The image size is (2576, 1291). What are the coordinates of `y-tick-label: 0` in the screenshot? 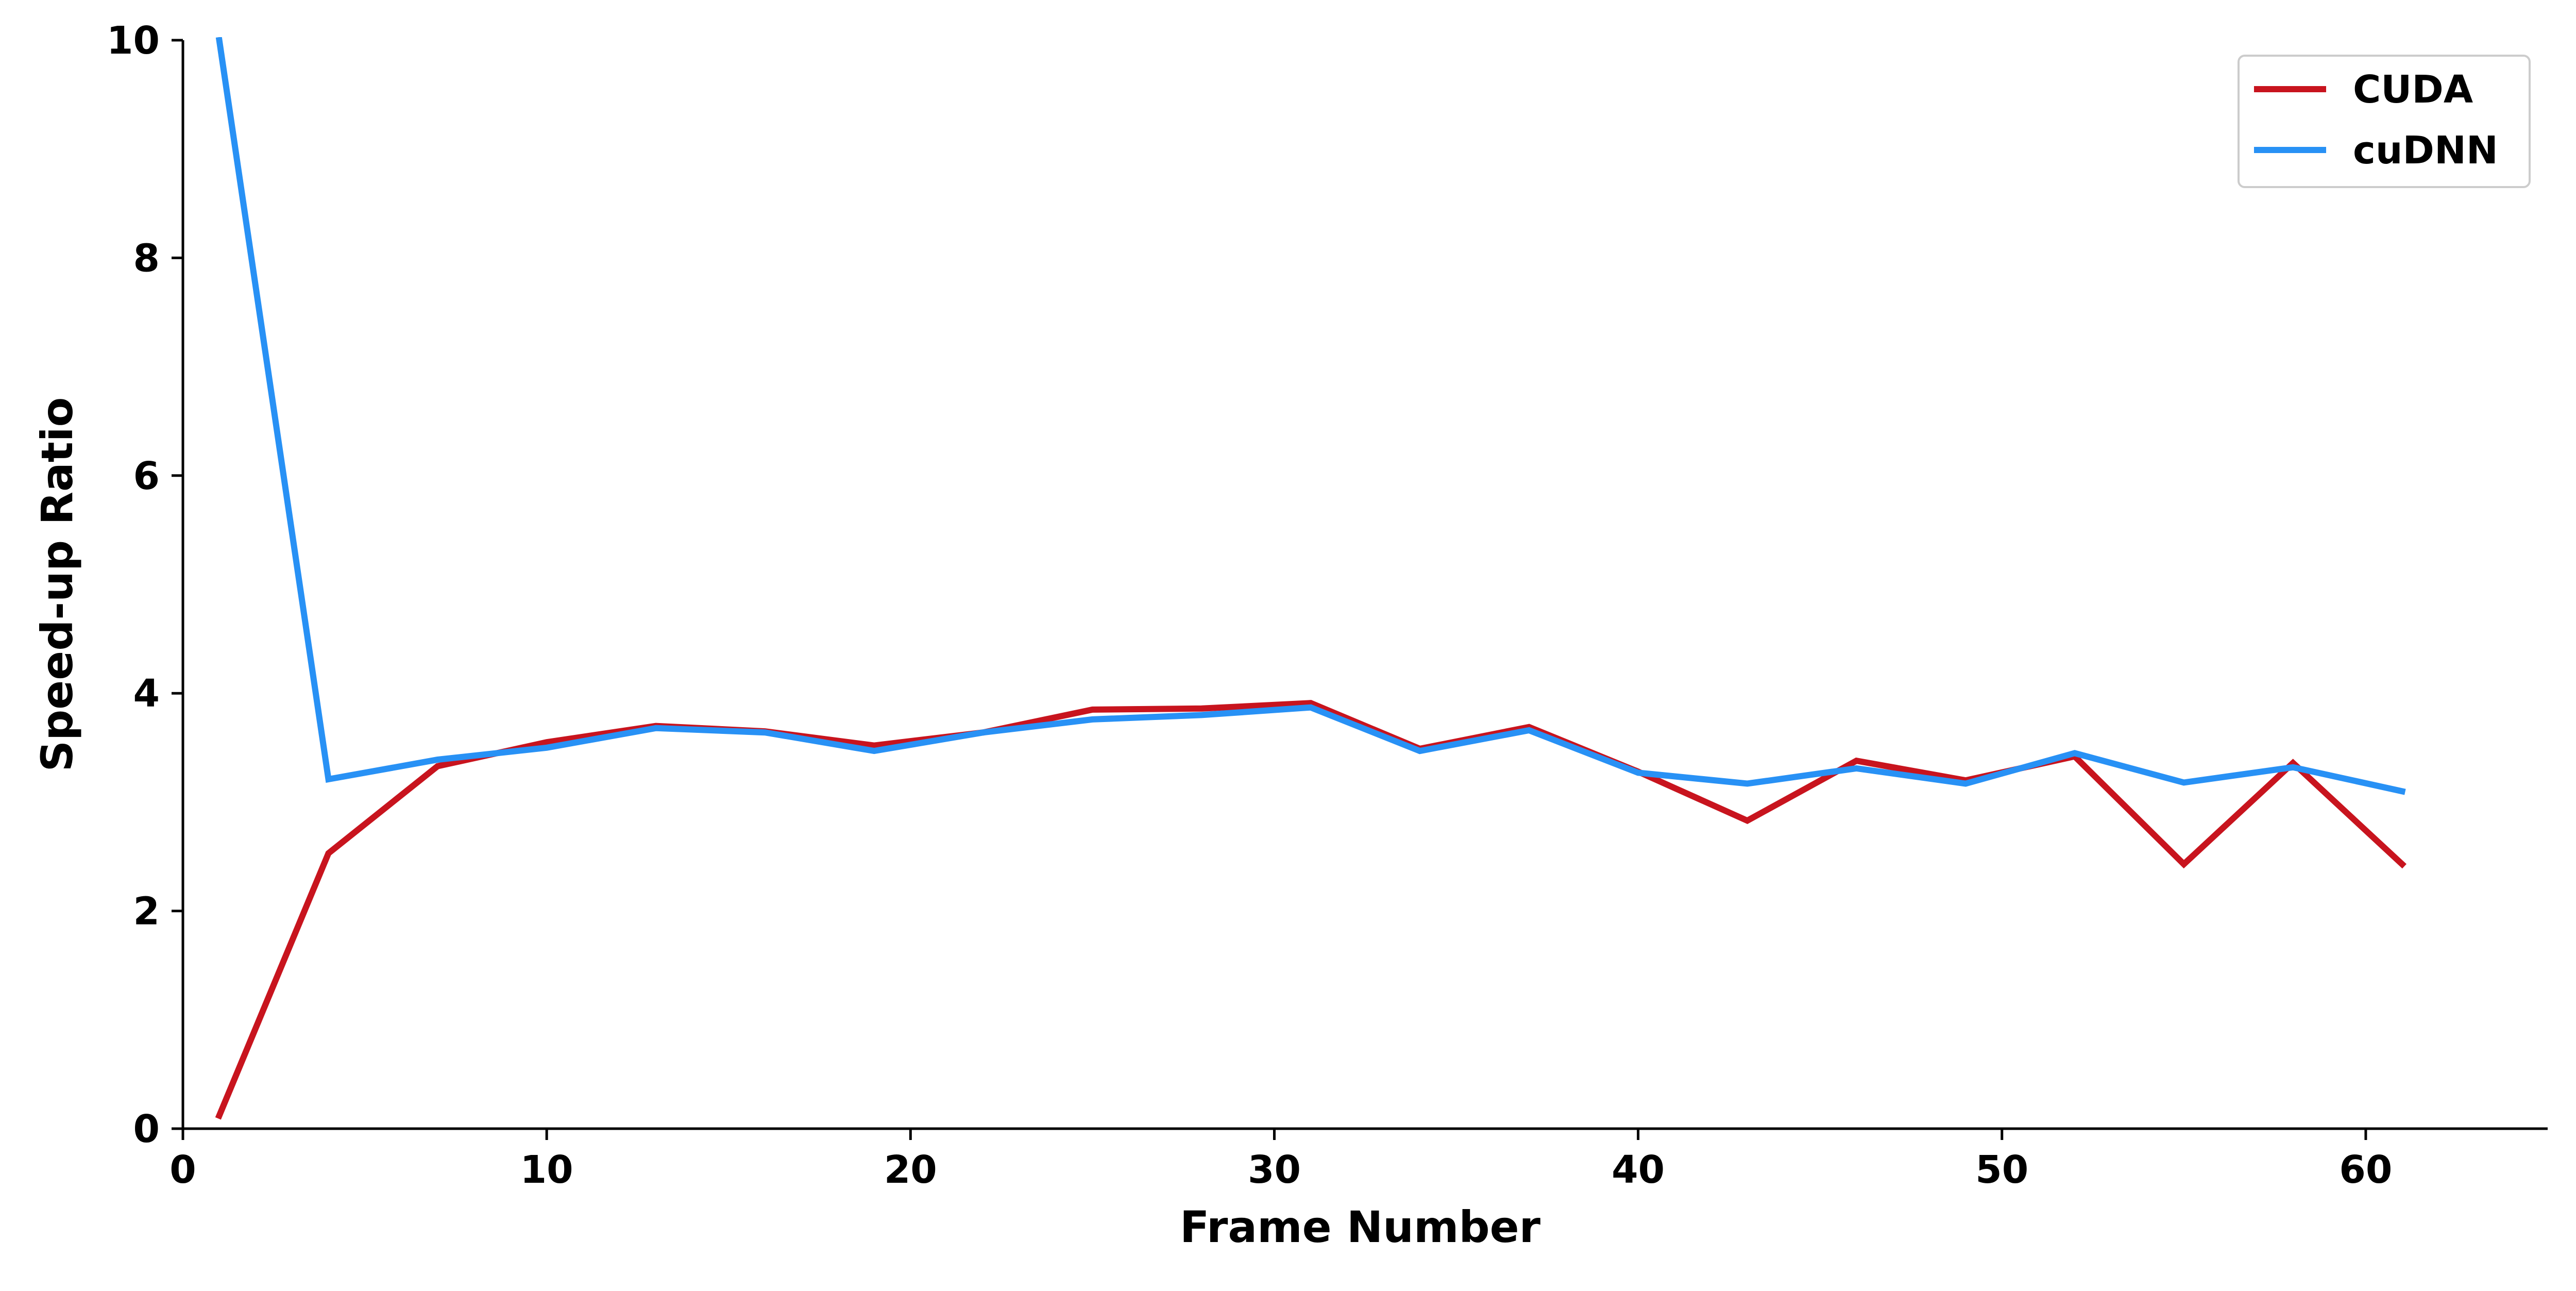 It's located at (146, 1129).